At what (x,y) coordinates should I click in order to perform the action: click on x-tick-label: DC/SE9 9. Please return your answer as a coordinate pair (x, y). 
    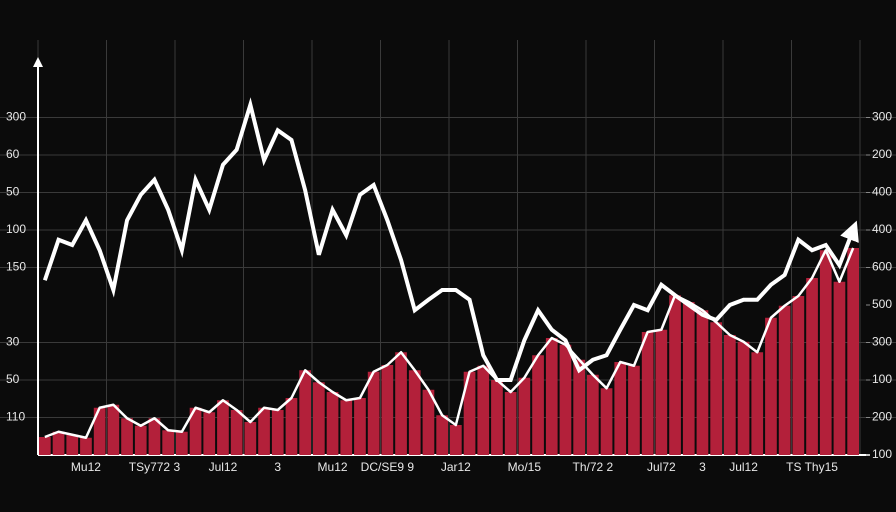
    Looking at the image, I should click on (388, 467).